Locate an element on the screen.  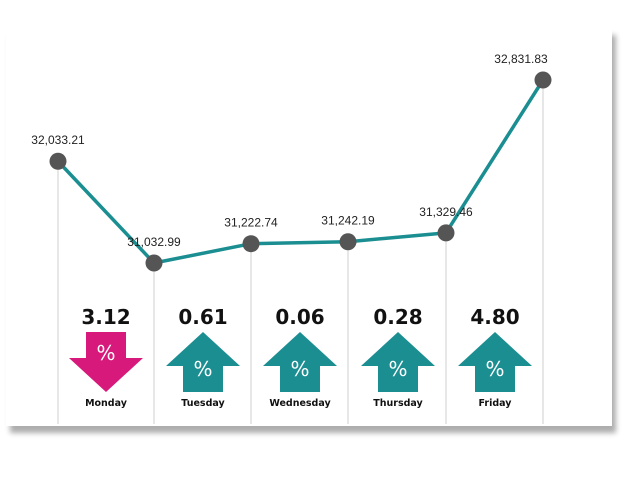
day-label: Monday is located at coordinates (106, 403).